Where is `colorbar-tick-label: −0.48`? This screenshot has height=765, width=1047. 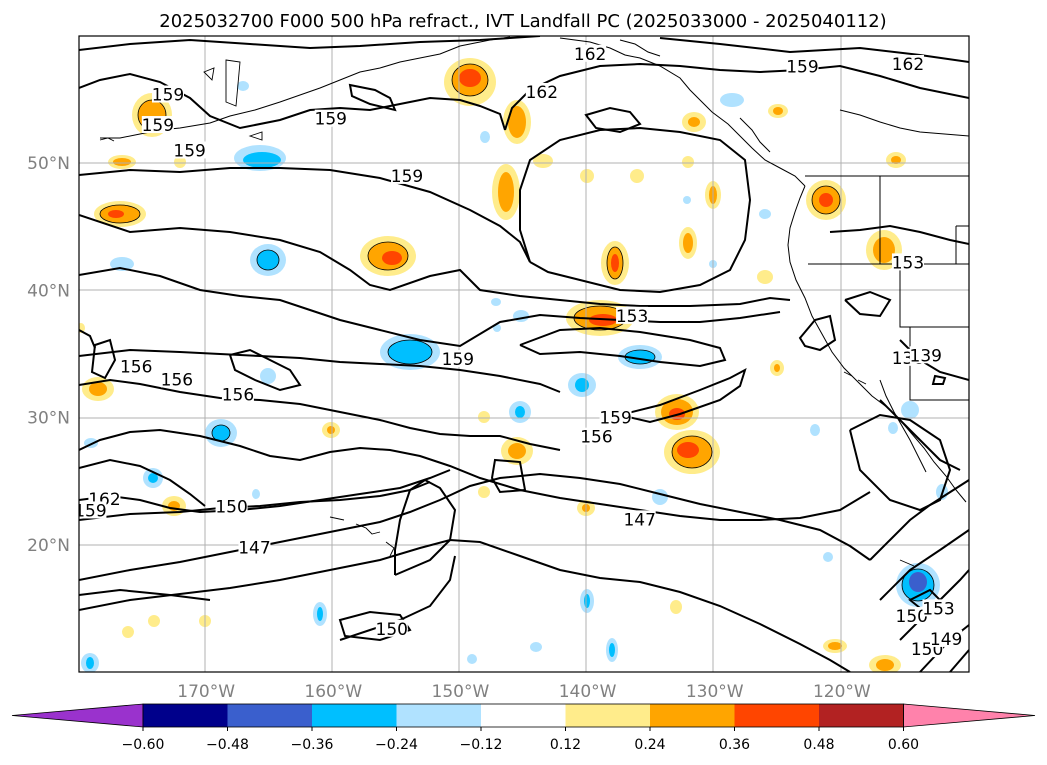 colorbar-tick-label: −0.48 is located at coordinates (227, 745).